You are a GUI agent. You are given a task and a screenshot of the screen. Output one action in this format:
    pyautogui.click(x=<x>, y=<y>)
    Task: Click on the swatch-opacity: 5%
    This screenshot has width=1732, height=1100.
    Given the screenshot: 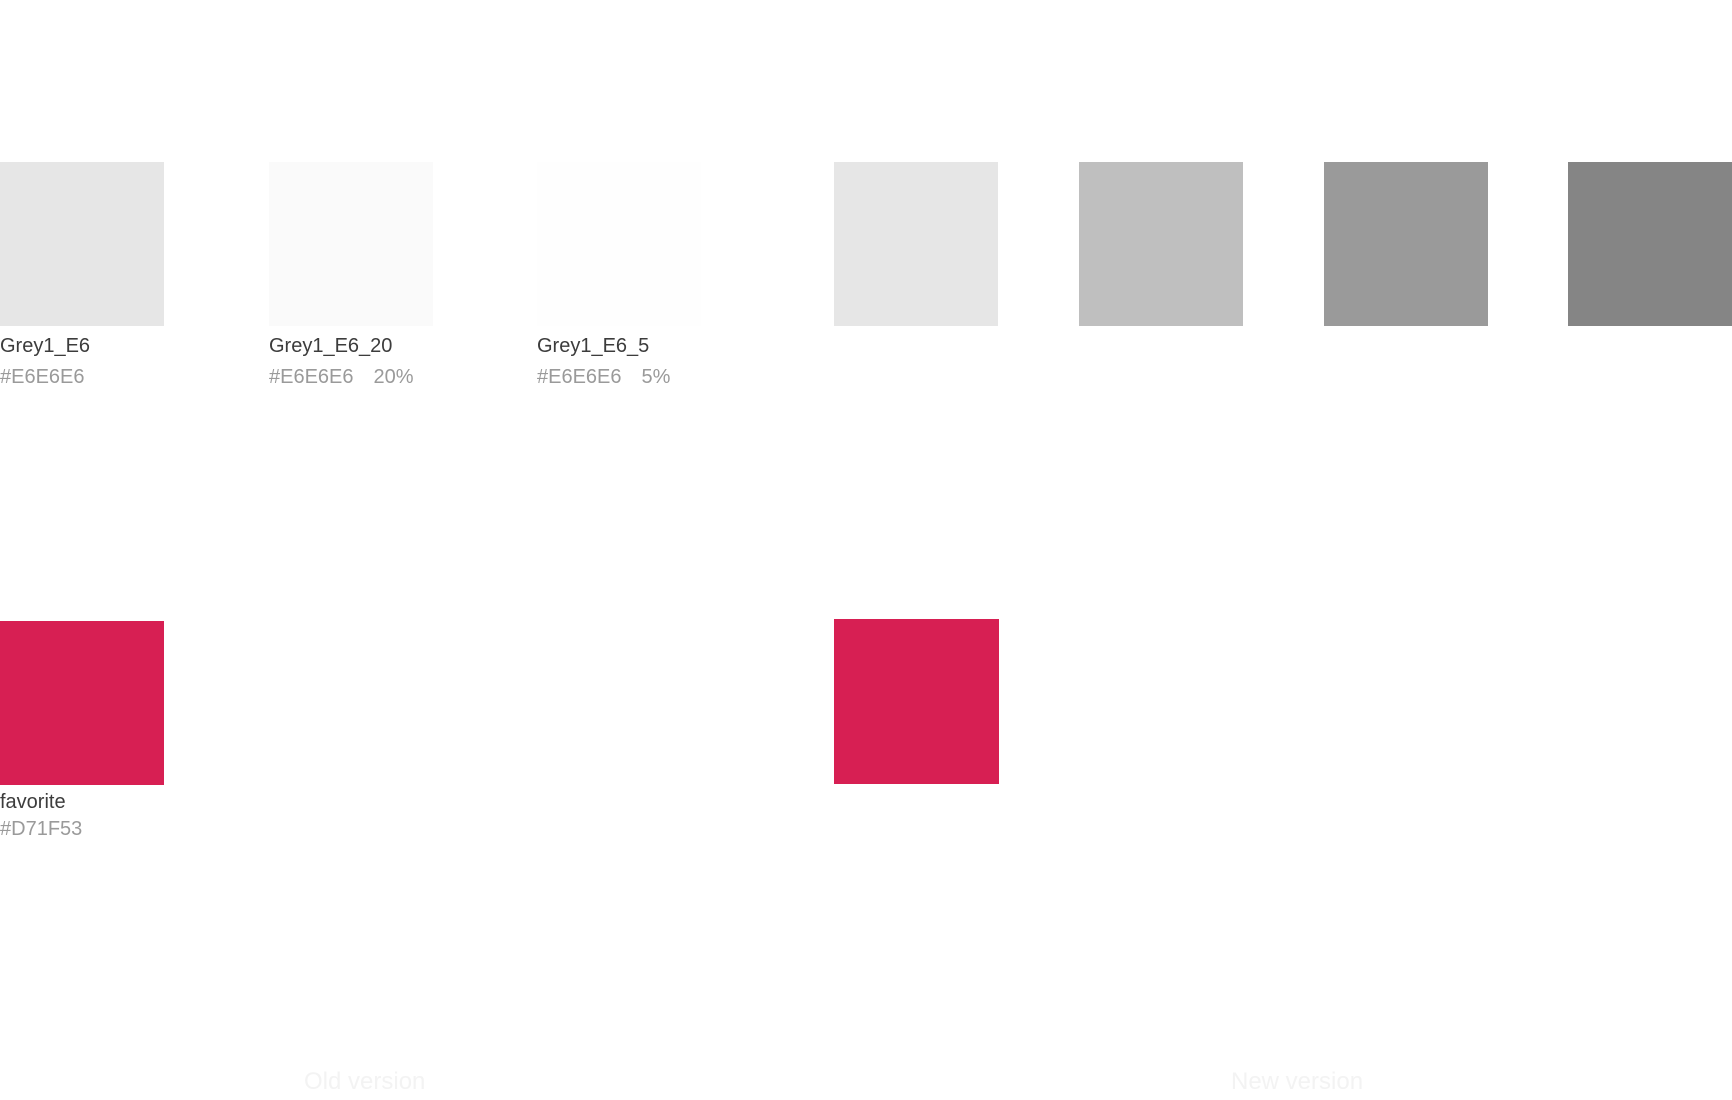 What is the action you would take?
    pyautogui.click(x=656, y=377)
    